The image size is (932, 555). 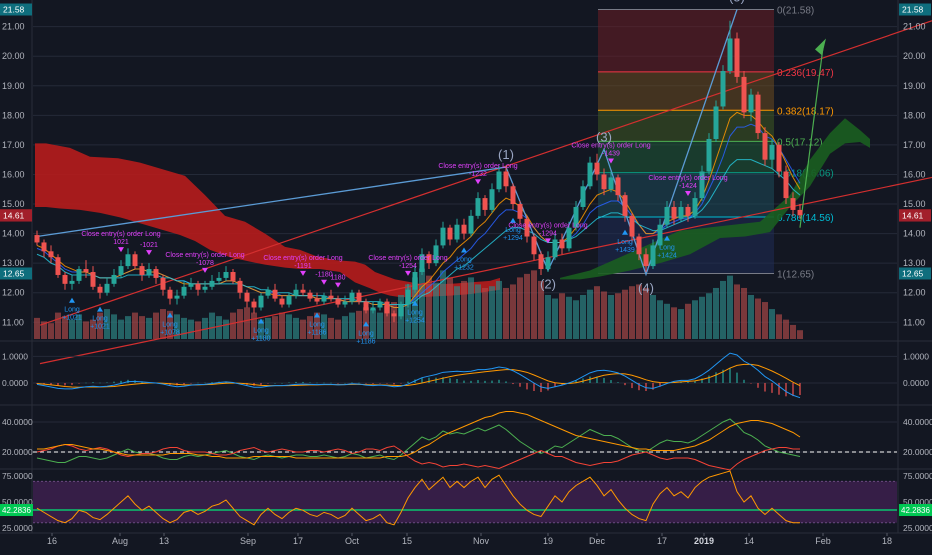 What do you see at coordinates (365, 341) in the screenshot?
I see `long-signal-value: +1186` at bounding box center [365, 341].